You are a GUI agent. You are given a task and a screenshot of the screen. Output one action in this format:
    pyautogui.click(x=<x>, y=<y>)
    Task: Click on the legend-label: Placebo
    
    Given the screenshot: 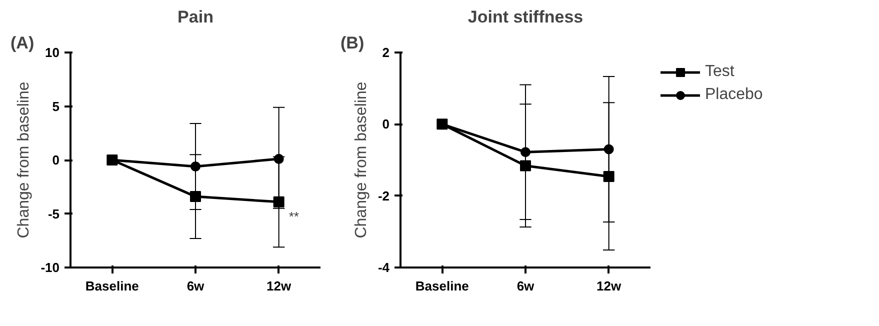 What is the action you would take?
    pyautogui.click(x=734, y=95)
    